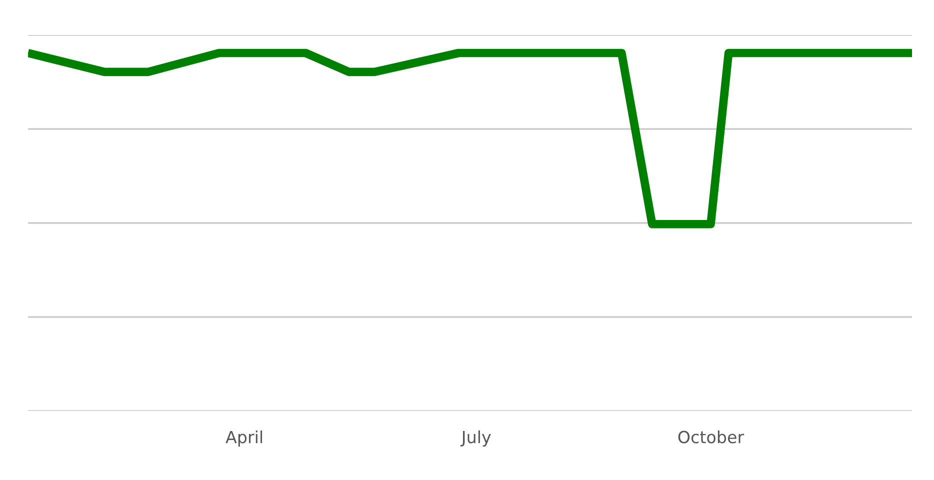 This screenshot has width=934, height=480. What do you see at coordinates (475, 438) in the screenshot?
I see `x-tick-label: July` at bounding box center [475, 438].